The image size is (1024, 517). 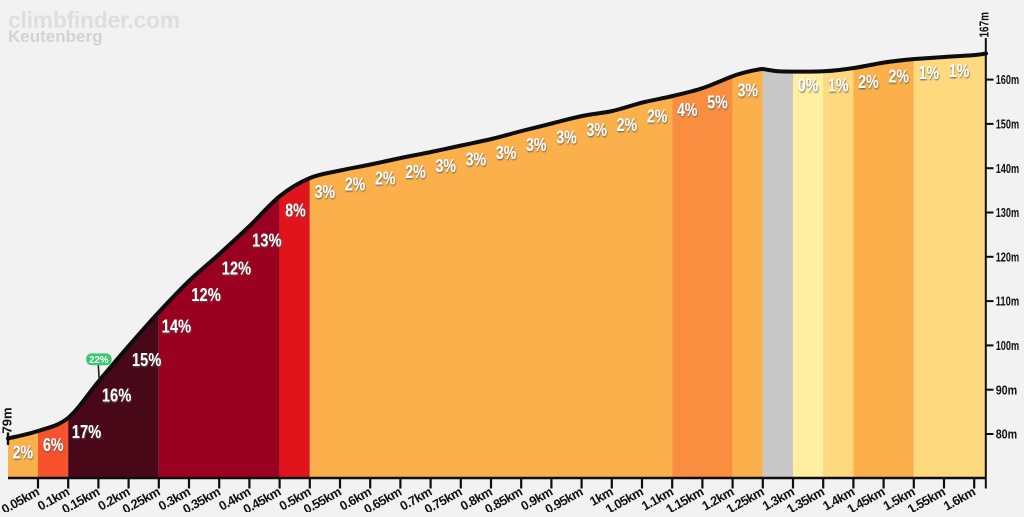 What do you see at coordinates (94, 20) in the screenshot?
I see `svg-text: climbfinder.com` at bounding box center [94, 20].